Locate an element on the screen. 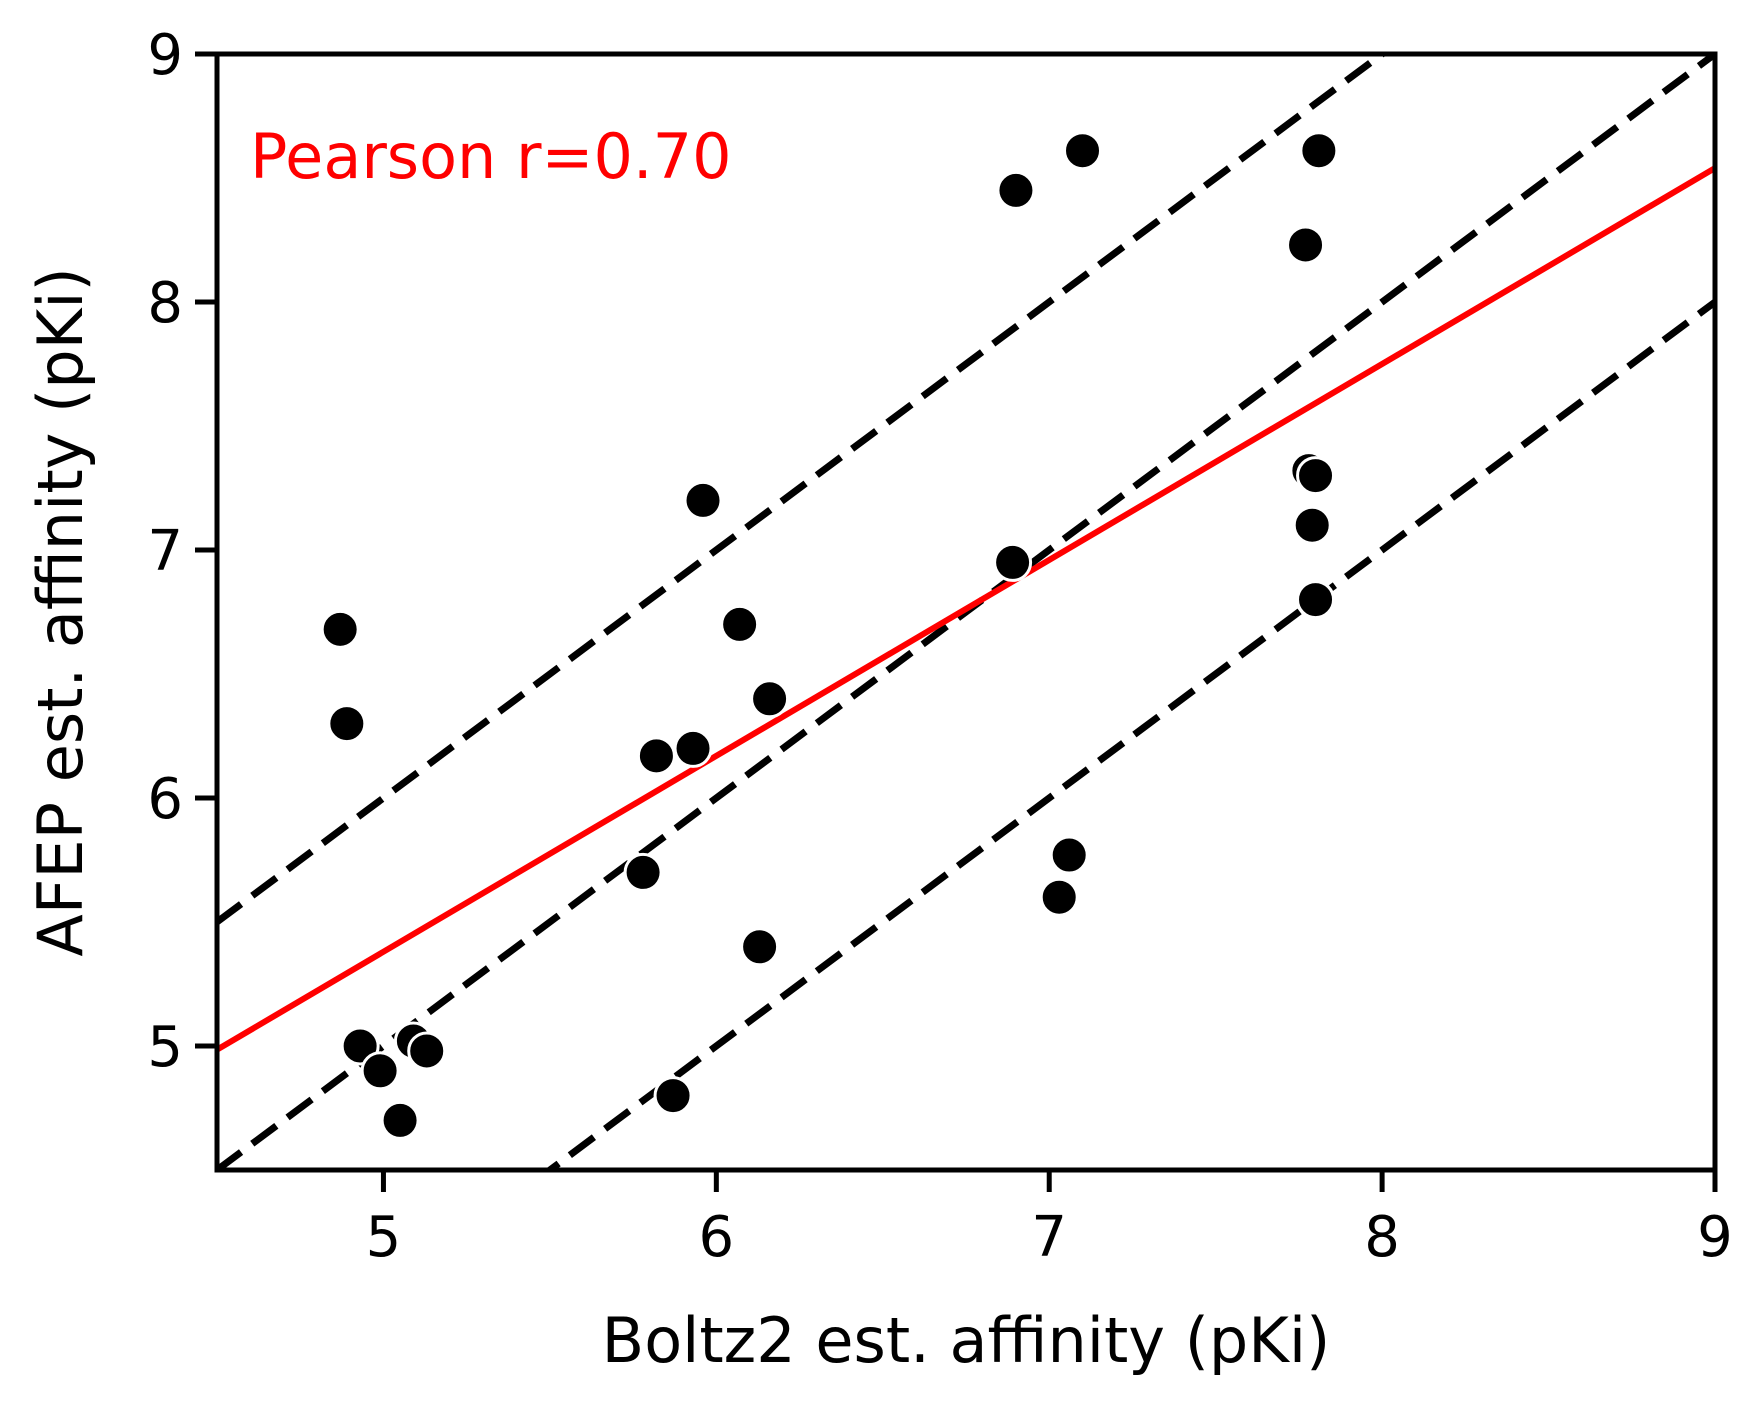 The height and width of the screenshot is (1404, 1755). y-axis-ticks: 5 6 7 8 9 is located at coordinates (182, 551).